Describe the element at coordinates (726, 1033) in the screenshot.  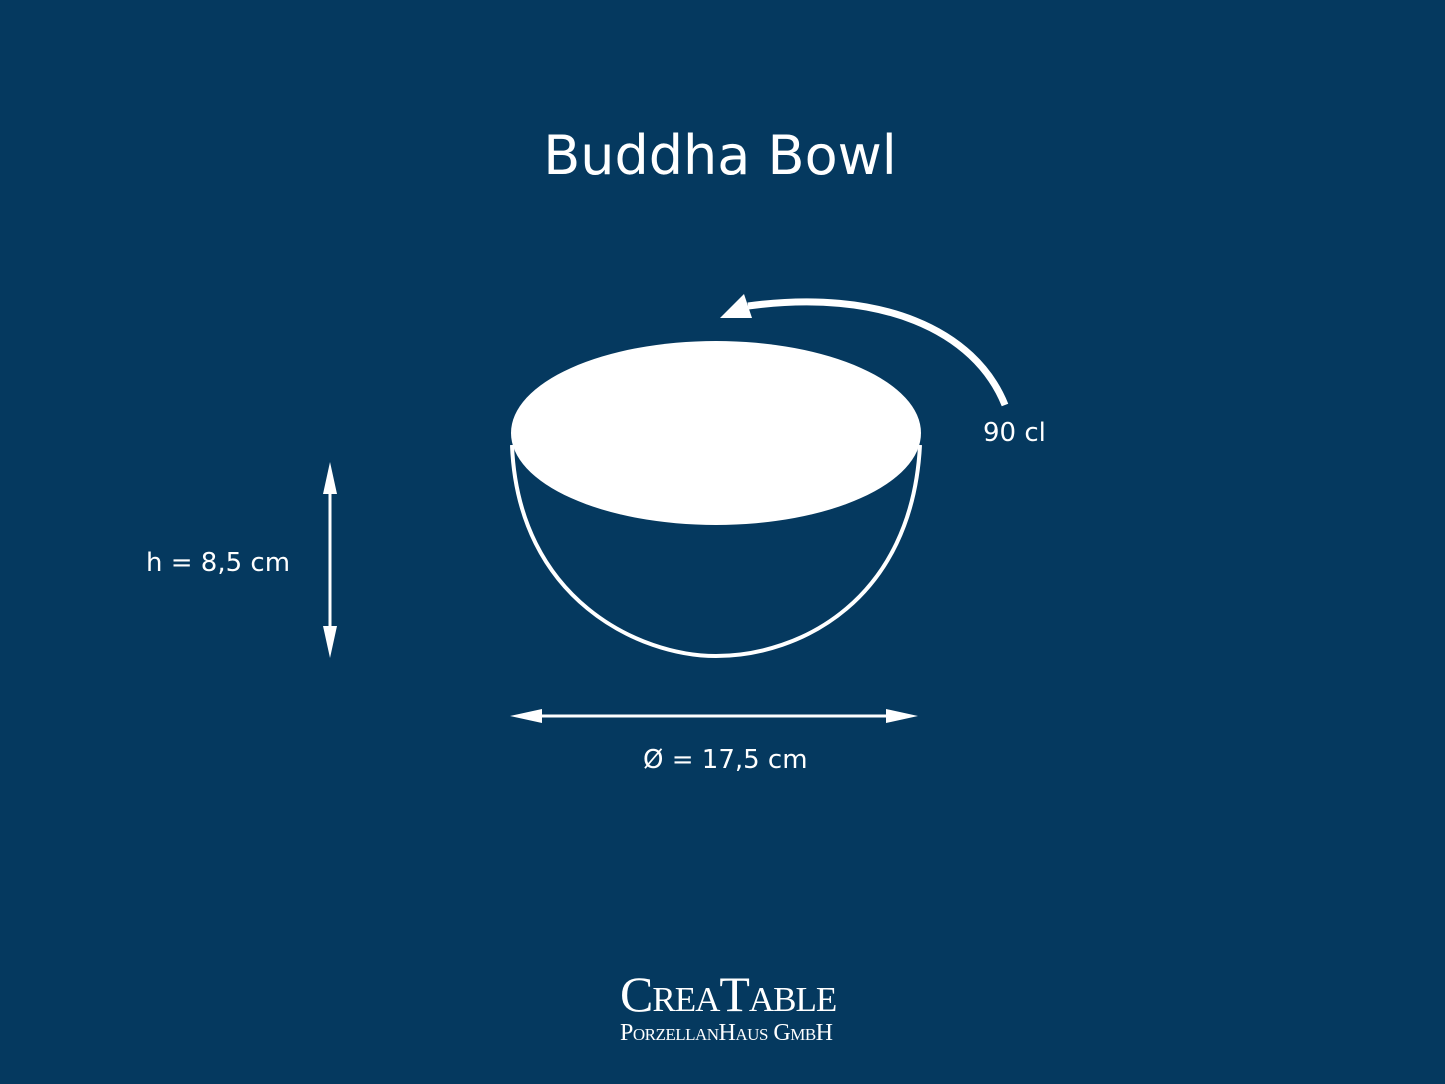
I see `logo-subtitle: PorzellanHaus GmbH` at that location.